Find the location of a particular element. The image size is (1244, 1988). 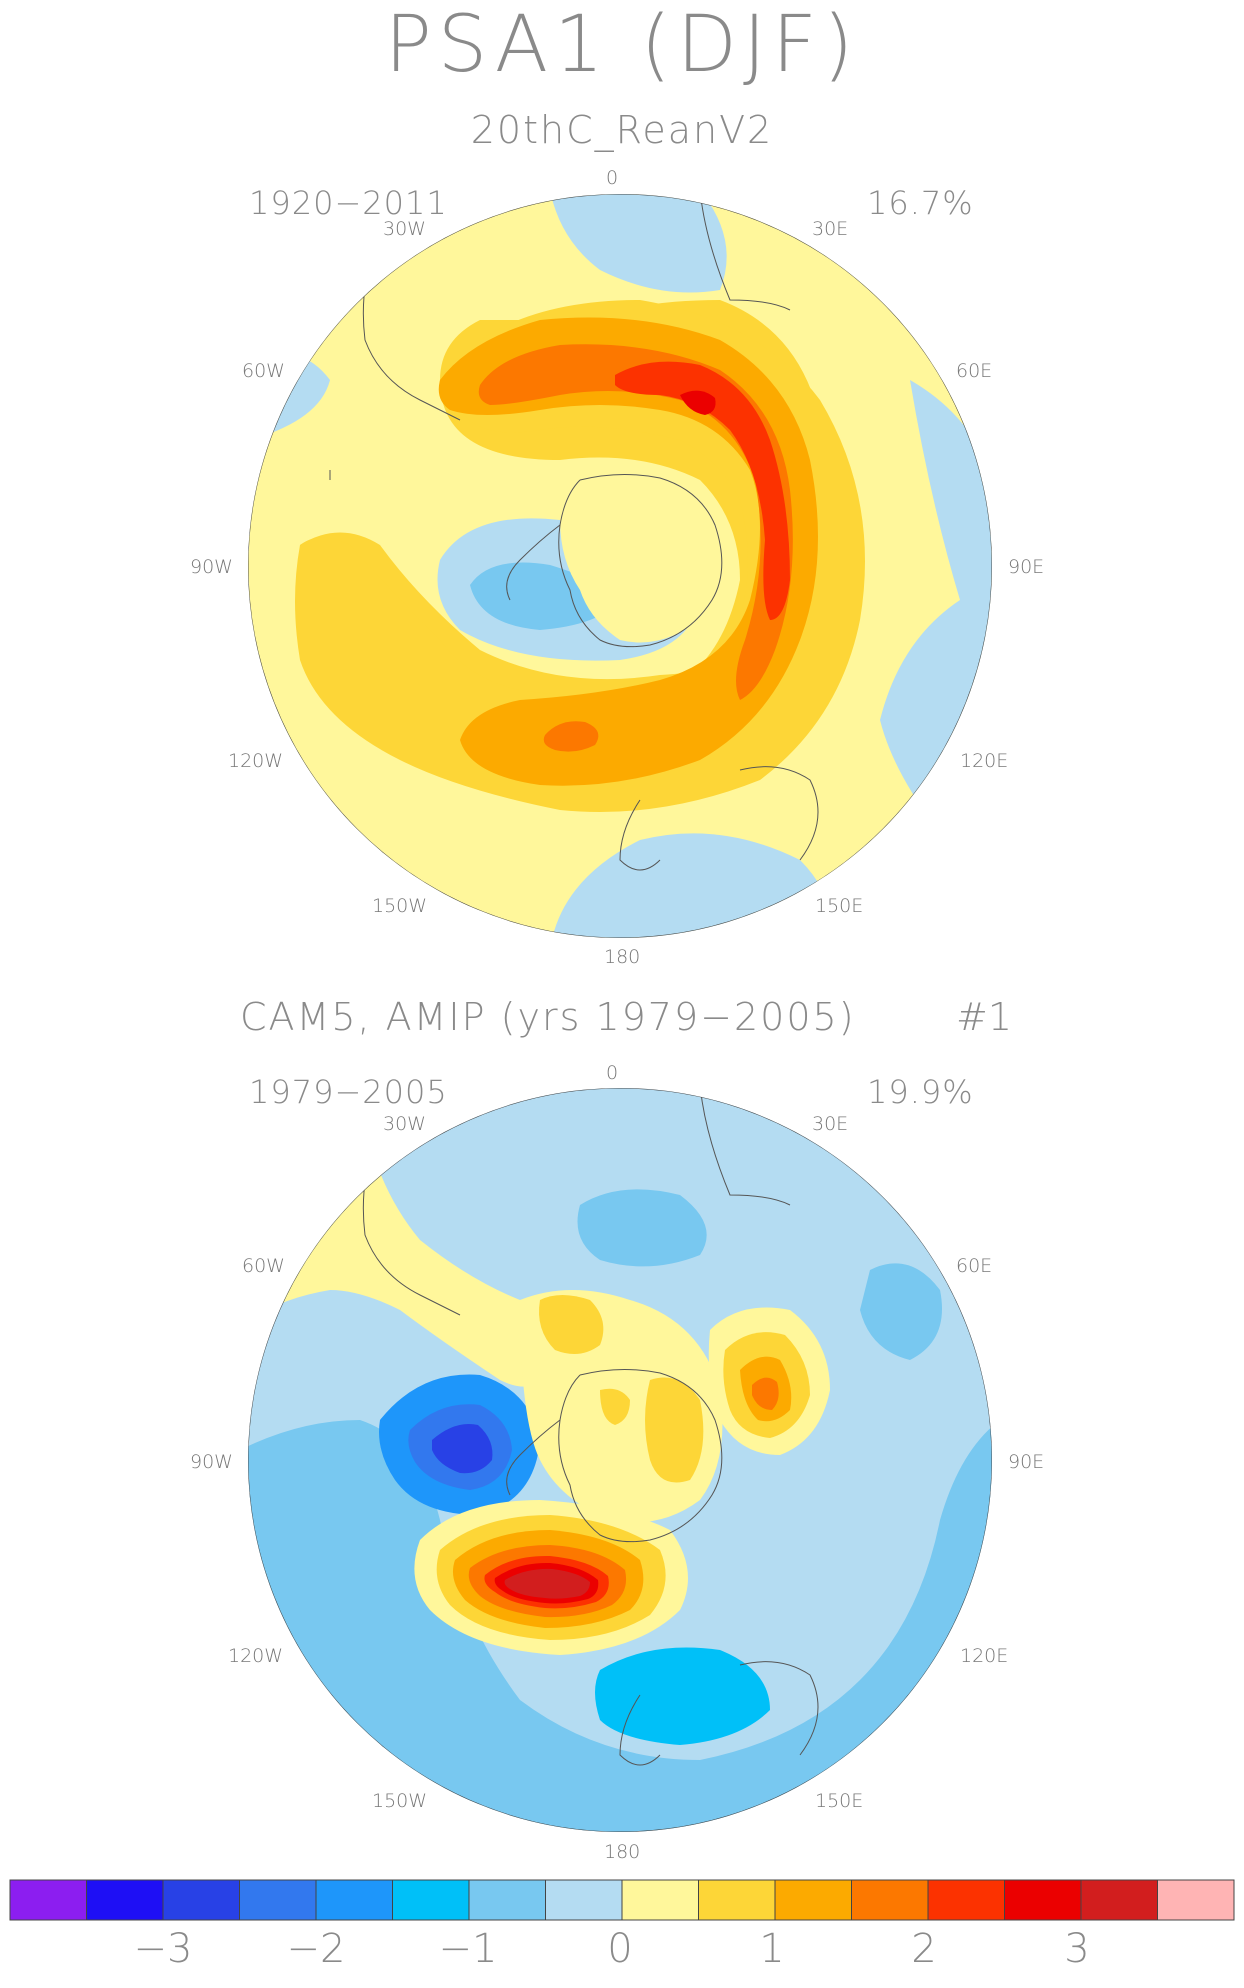

p1-lon-180: 180 is located at coordinates (622, 957).